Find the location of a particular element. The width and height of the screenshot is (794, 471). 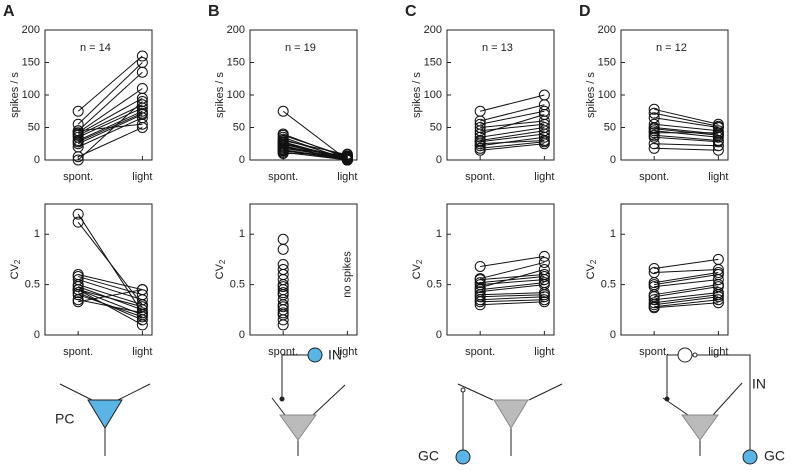

annotation: n = 12 is located at coordinates (671, 48).